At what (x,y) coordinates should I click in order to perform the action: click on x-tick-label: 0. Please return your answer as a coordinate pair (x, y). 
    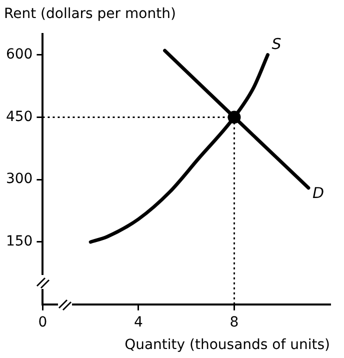
    Looking at the image, I should click on (43, 322).